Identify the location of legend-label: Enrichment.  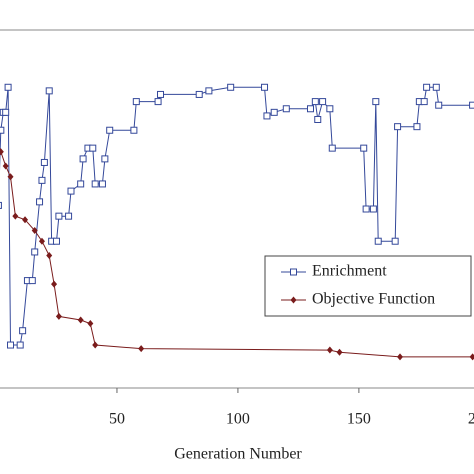
(349, 271).